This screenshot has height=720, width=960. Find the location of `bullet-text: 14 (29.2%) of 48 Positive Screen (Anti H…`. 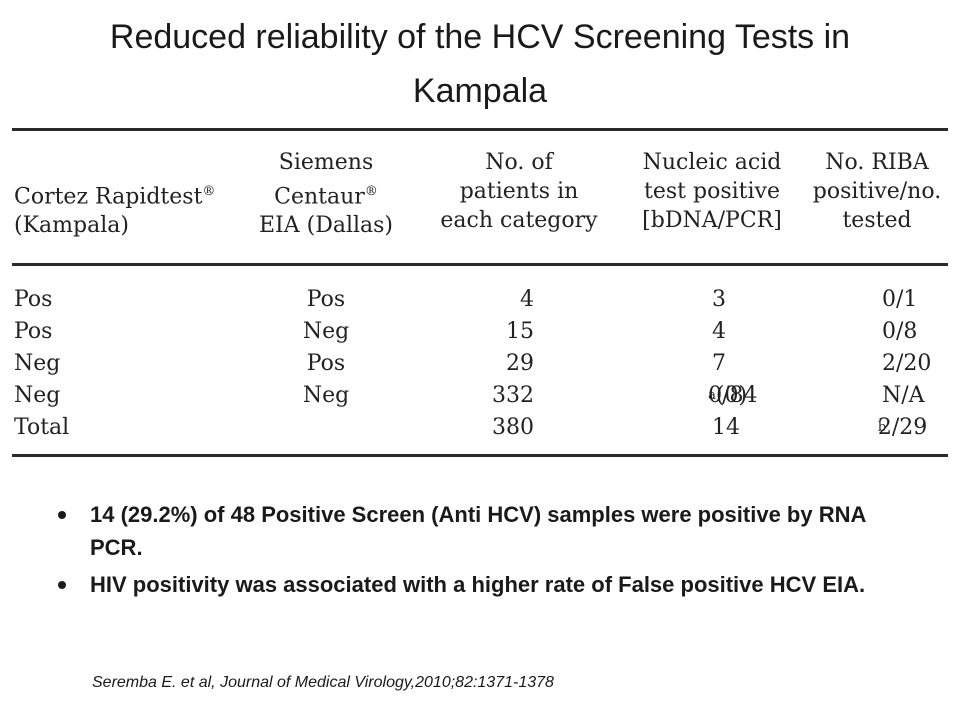

bullet-text: 14 (29.2%) of 48 Positive Screen (Anti H… is located at coordinates (478, 531).